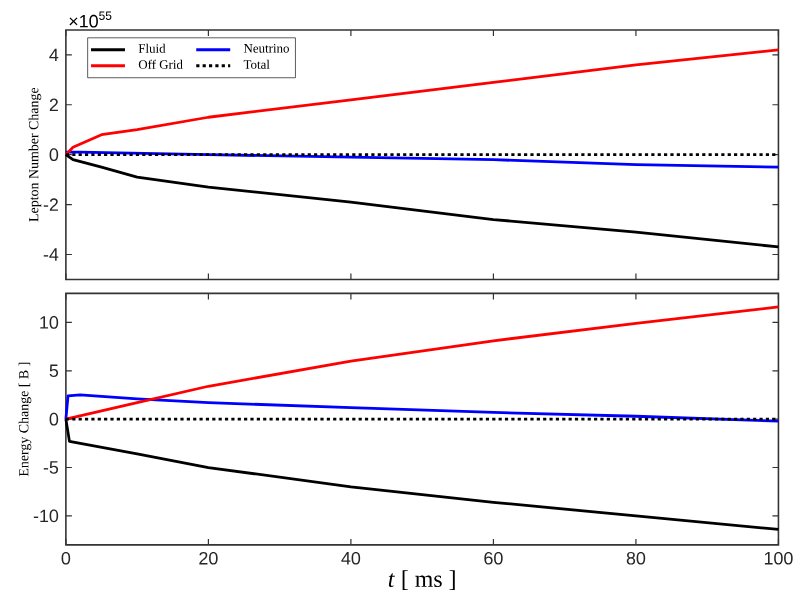  Describe the element at coordinates (51, 254) in the screenshot. I see `y-tick-label: -4` at that location.